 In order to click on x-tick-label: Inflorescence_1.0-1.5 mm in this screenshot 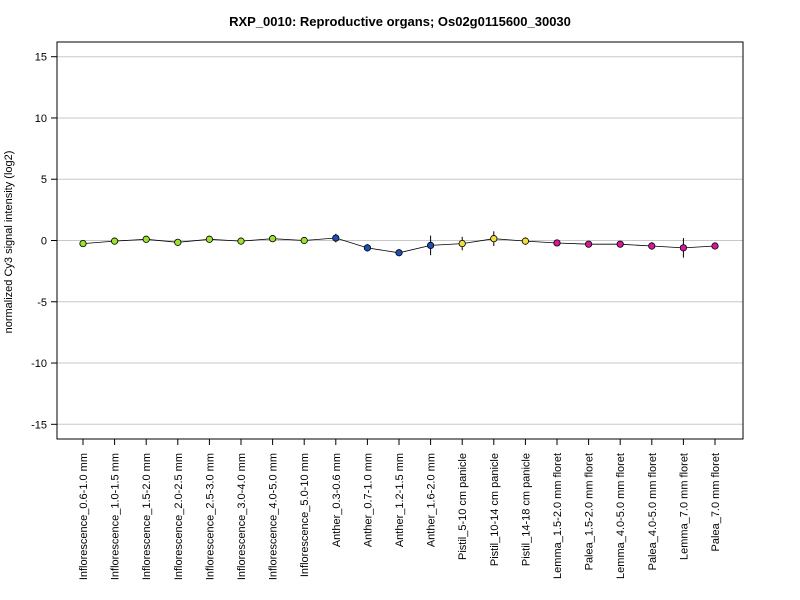, I will do `click(116, 516)`.